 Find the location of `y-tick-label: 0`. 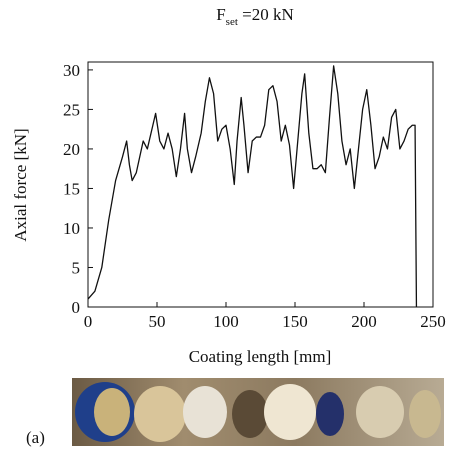

y-tick-label: 0 is located at coordinates (76, 307).